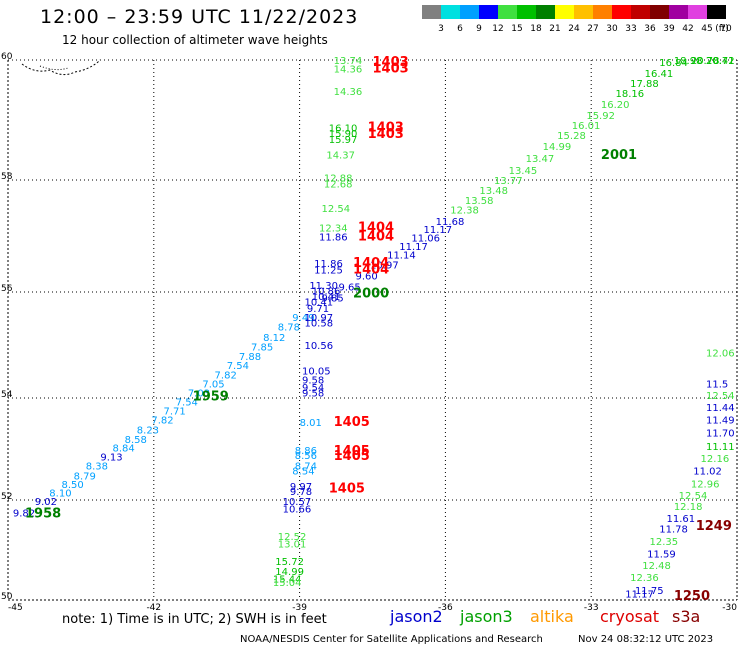 This screenshot has height=650, width=740. Describe the element at coordinates (479, 201) in the screenshot. I see `wave-height-value: 13.58` at that location.